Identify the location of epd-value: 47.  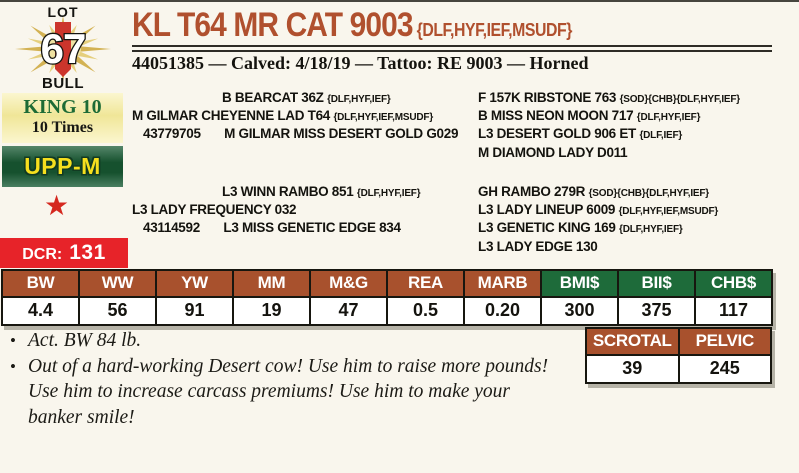
(348, 311).